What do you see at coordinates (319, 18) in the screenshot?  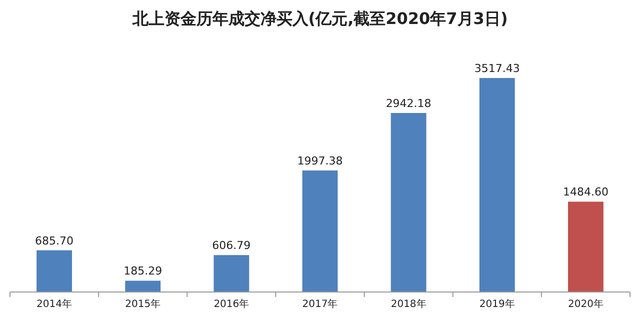 I see `chart-title: 北上资金历年成交净买入(亿元,截至2020年7月3日)` at bounding box center [319, 18].